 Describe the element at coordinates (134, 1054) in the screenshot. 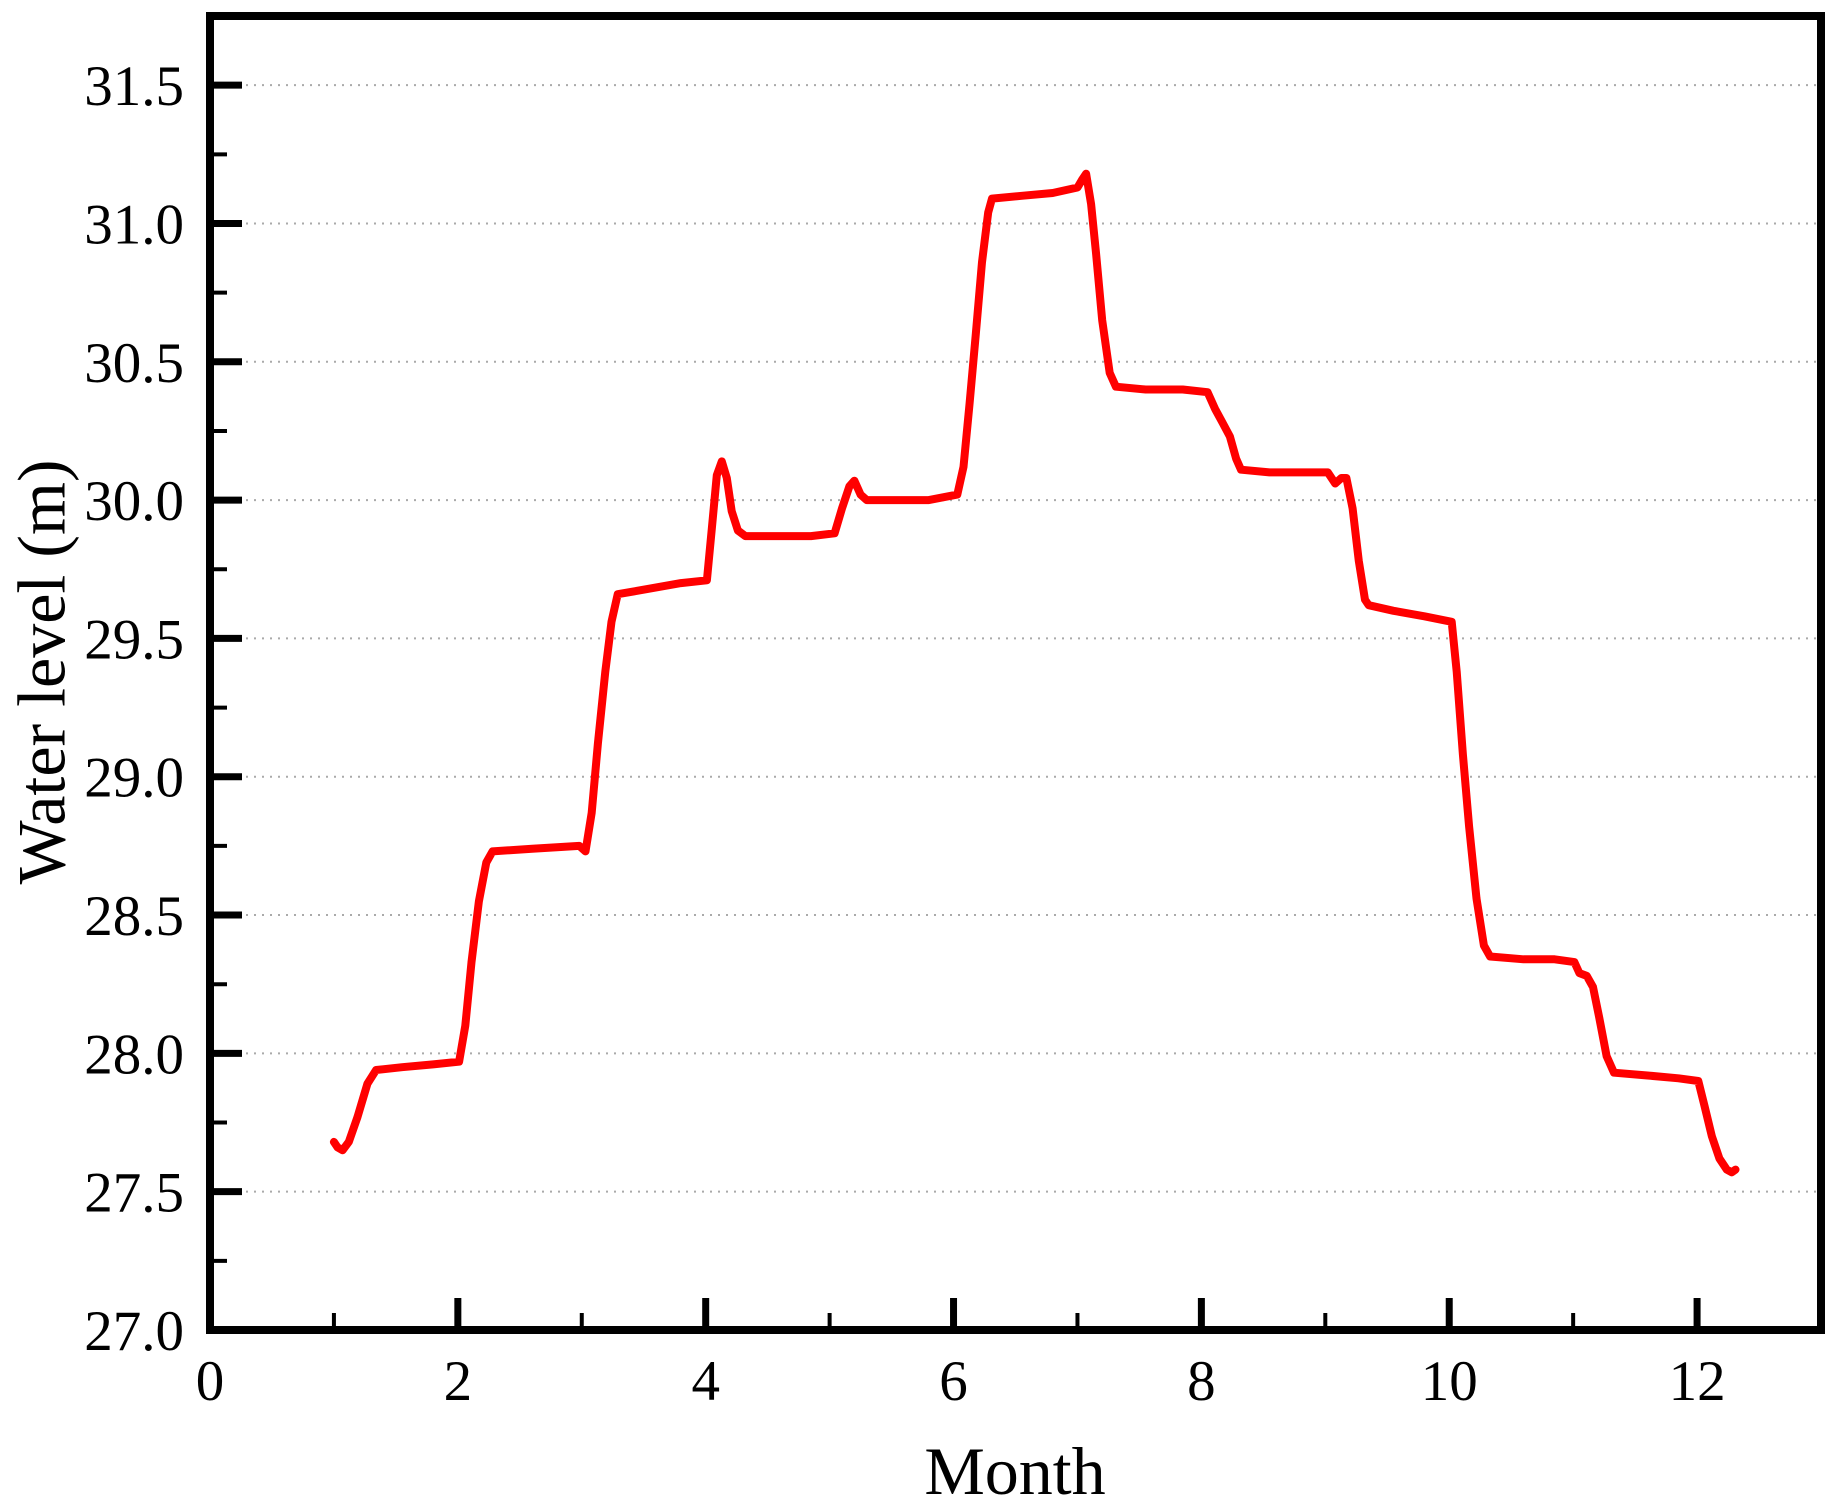

I see `y-tick-label: 28.0` at that location.